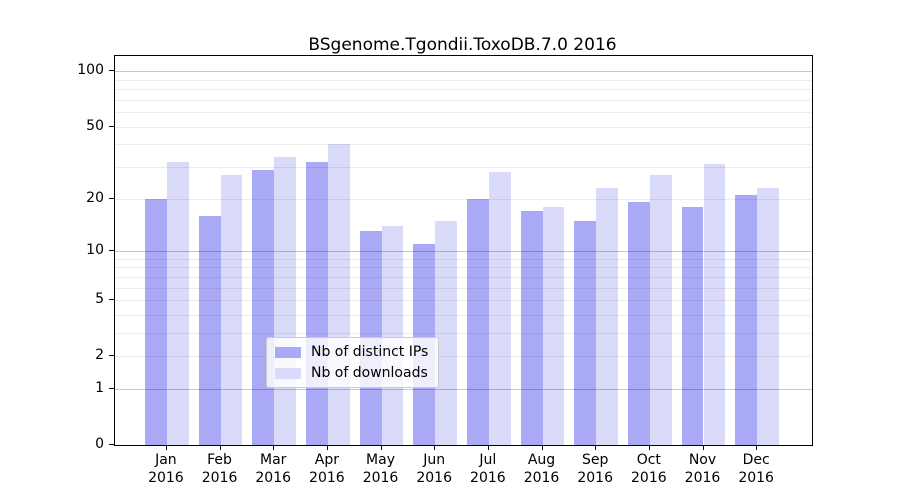 The image size is (900, 500). I want to click on bar-downloads-apr, so click(338, 294).